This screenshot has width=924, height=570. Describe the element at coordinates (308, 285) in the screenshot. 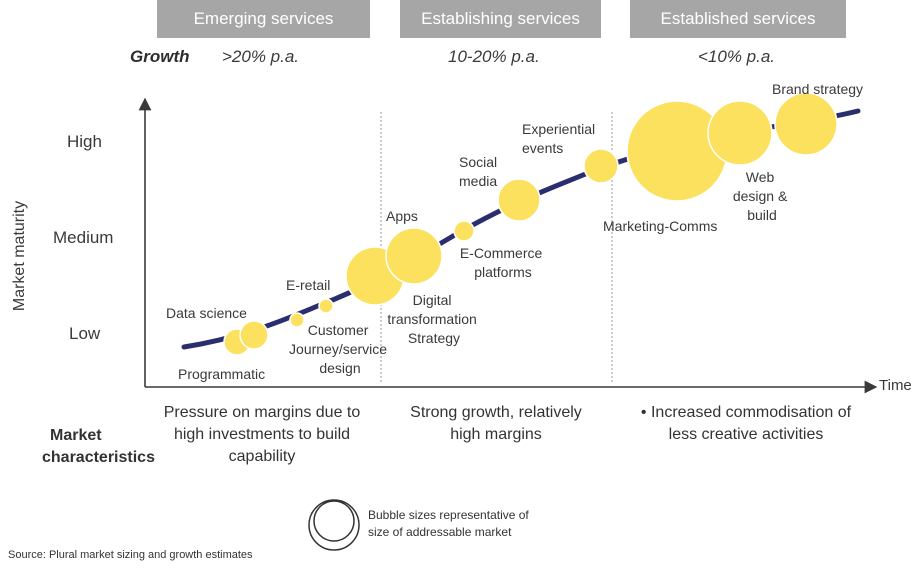

I see `label-e-retail: E-retail` at that location.